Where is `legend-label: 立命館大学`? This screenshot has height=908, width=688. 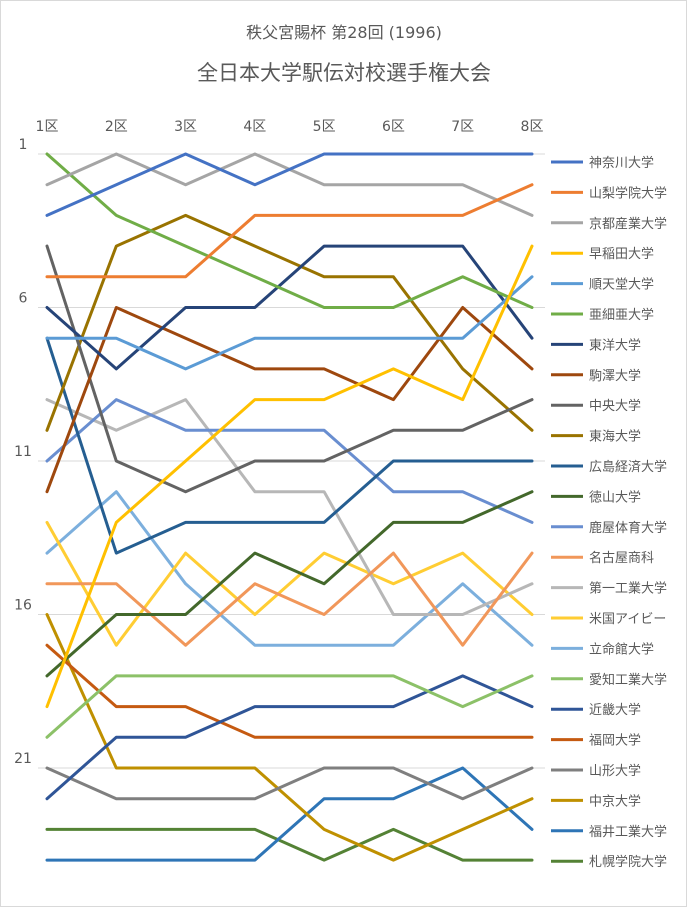 legend-label: 立命館大学 is located at coordinates (621, 649).